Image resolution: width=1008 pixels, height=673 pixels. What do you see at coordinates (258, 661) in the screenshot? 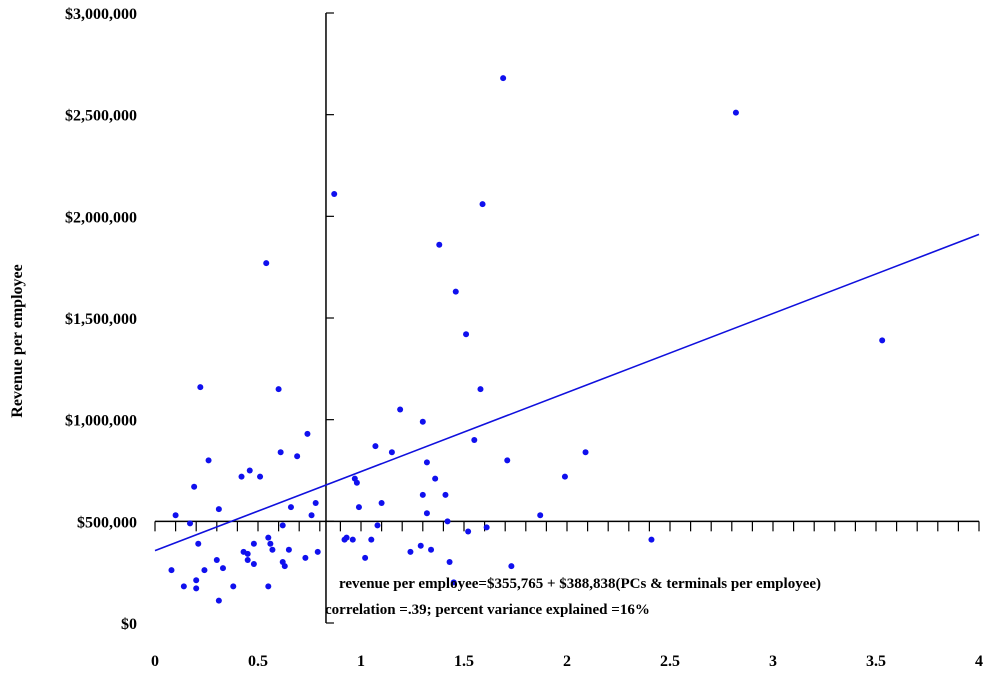
I see `x-tick-label: 0.5` at bounding box center [258, 661].